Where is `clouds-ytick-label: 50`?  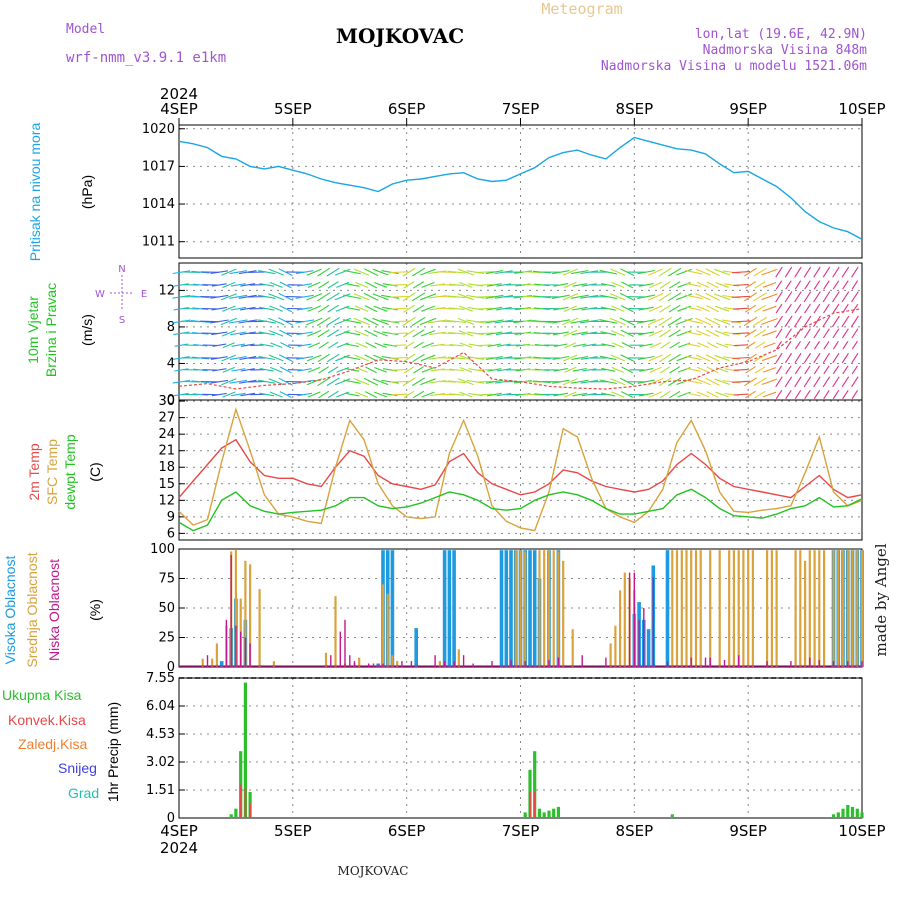
clouds-ytick-label: 50 is located at coordinates (166, 608).